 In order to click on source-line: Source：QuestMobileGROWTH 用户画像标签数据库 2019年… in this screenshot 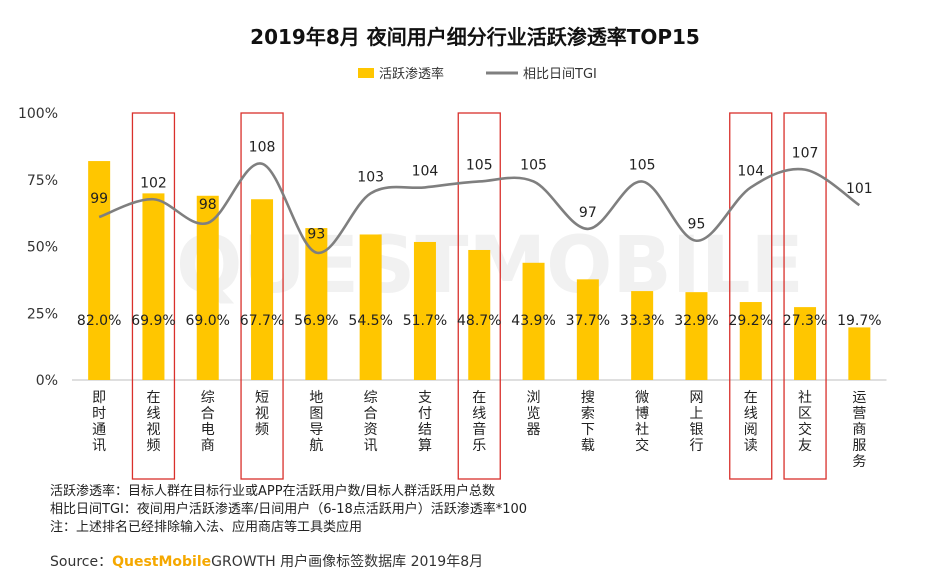, I will do `click(266, 561)`.